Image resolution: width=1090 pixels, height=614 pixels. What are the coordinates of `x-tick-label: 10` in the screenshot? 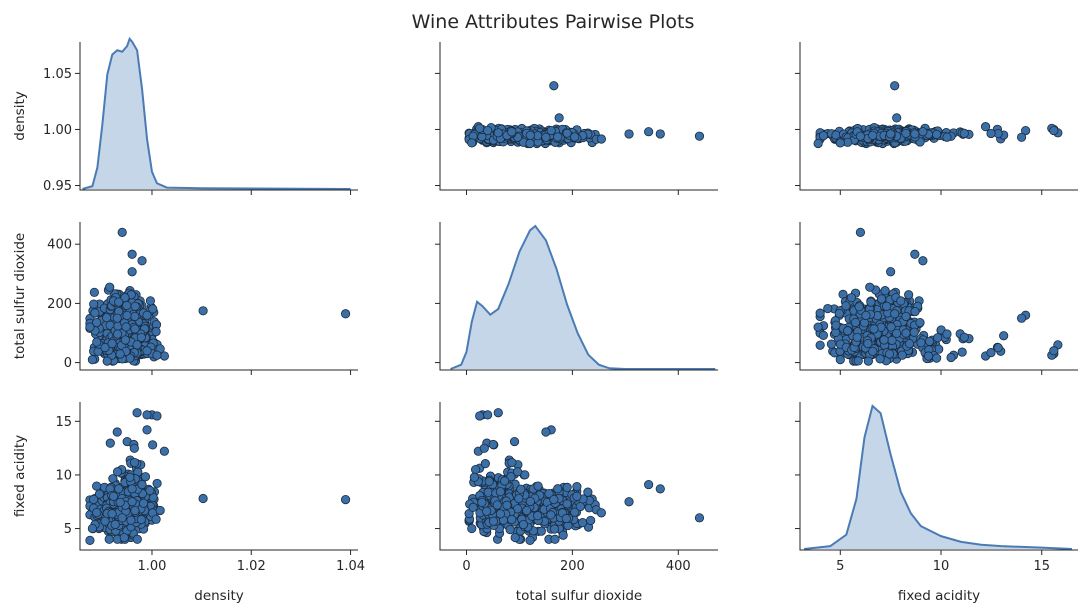 It's located at (941, 566).